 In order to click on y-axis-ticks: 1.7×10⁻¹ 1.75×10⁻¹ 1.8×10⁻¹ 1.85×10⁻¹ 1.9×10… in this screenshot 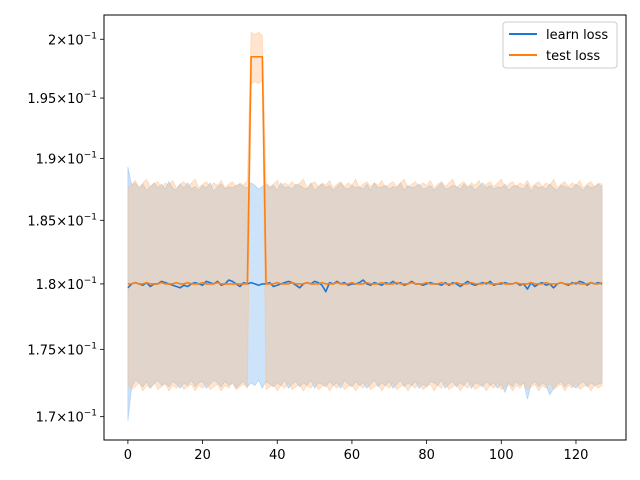, I will do `click(65, 228)`.